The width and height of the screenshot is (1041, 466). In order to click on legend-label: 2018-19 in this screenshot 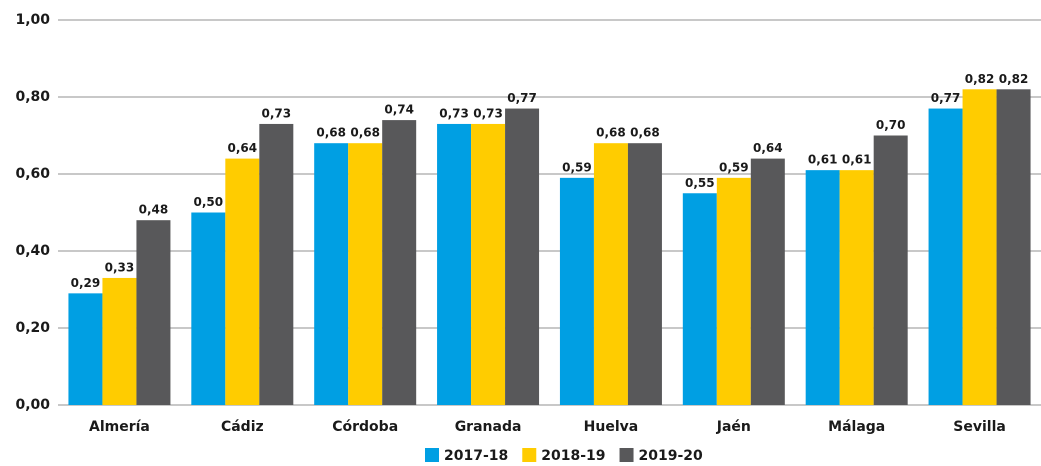, I will do `click(573, 456)`.